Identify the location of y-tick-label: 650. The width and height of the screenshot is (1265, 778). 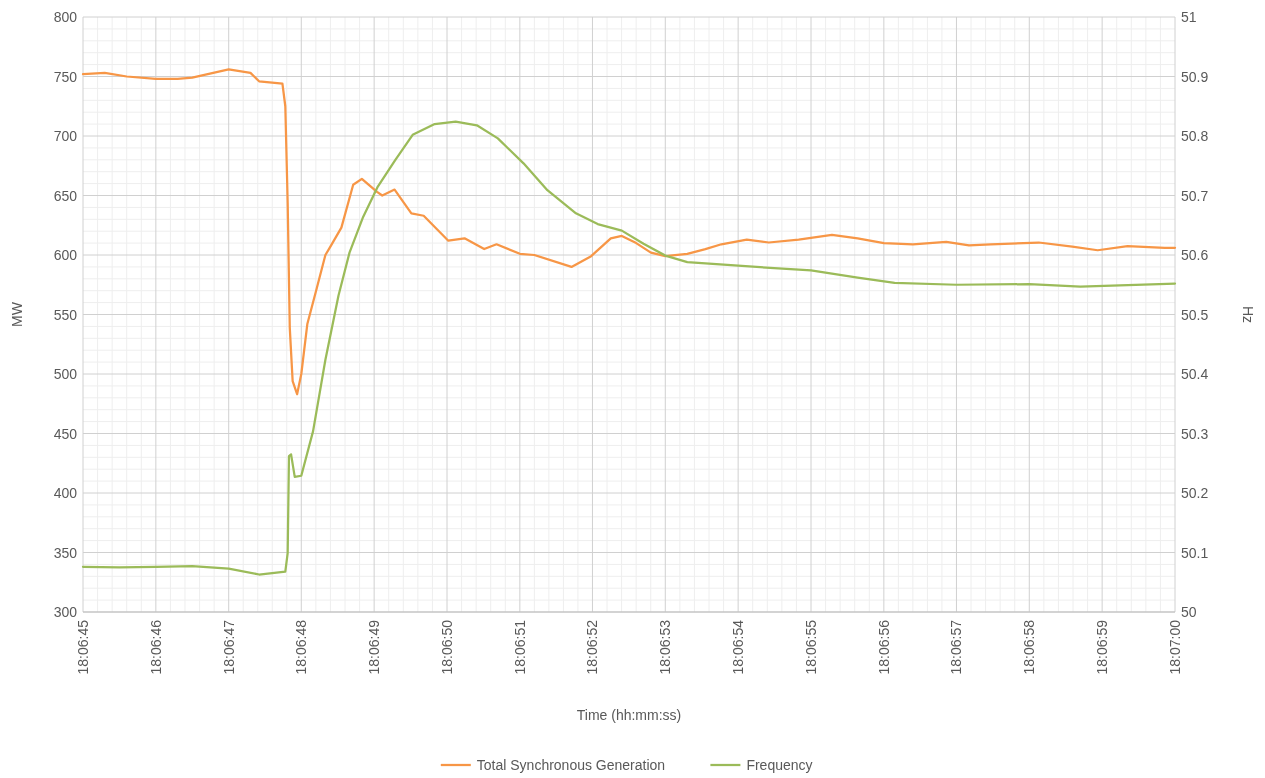
(65, 195).